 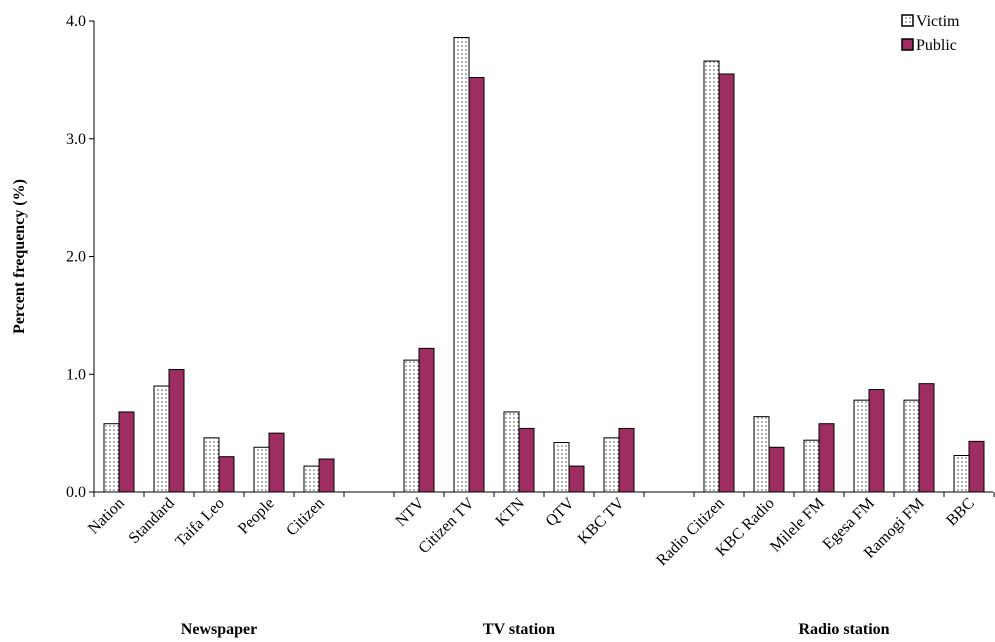 I want to click on bar-victim-people, so click(x=261, y=469).